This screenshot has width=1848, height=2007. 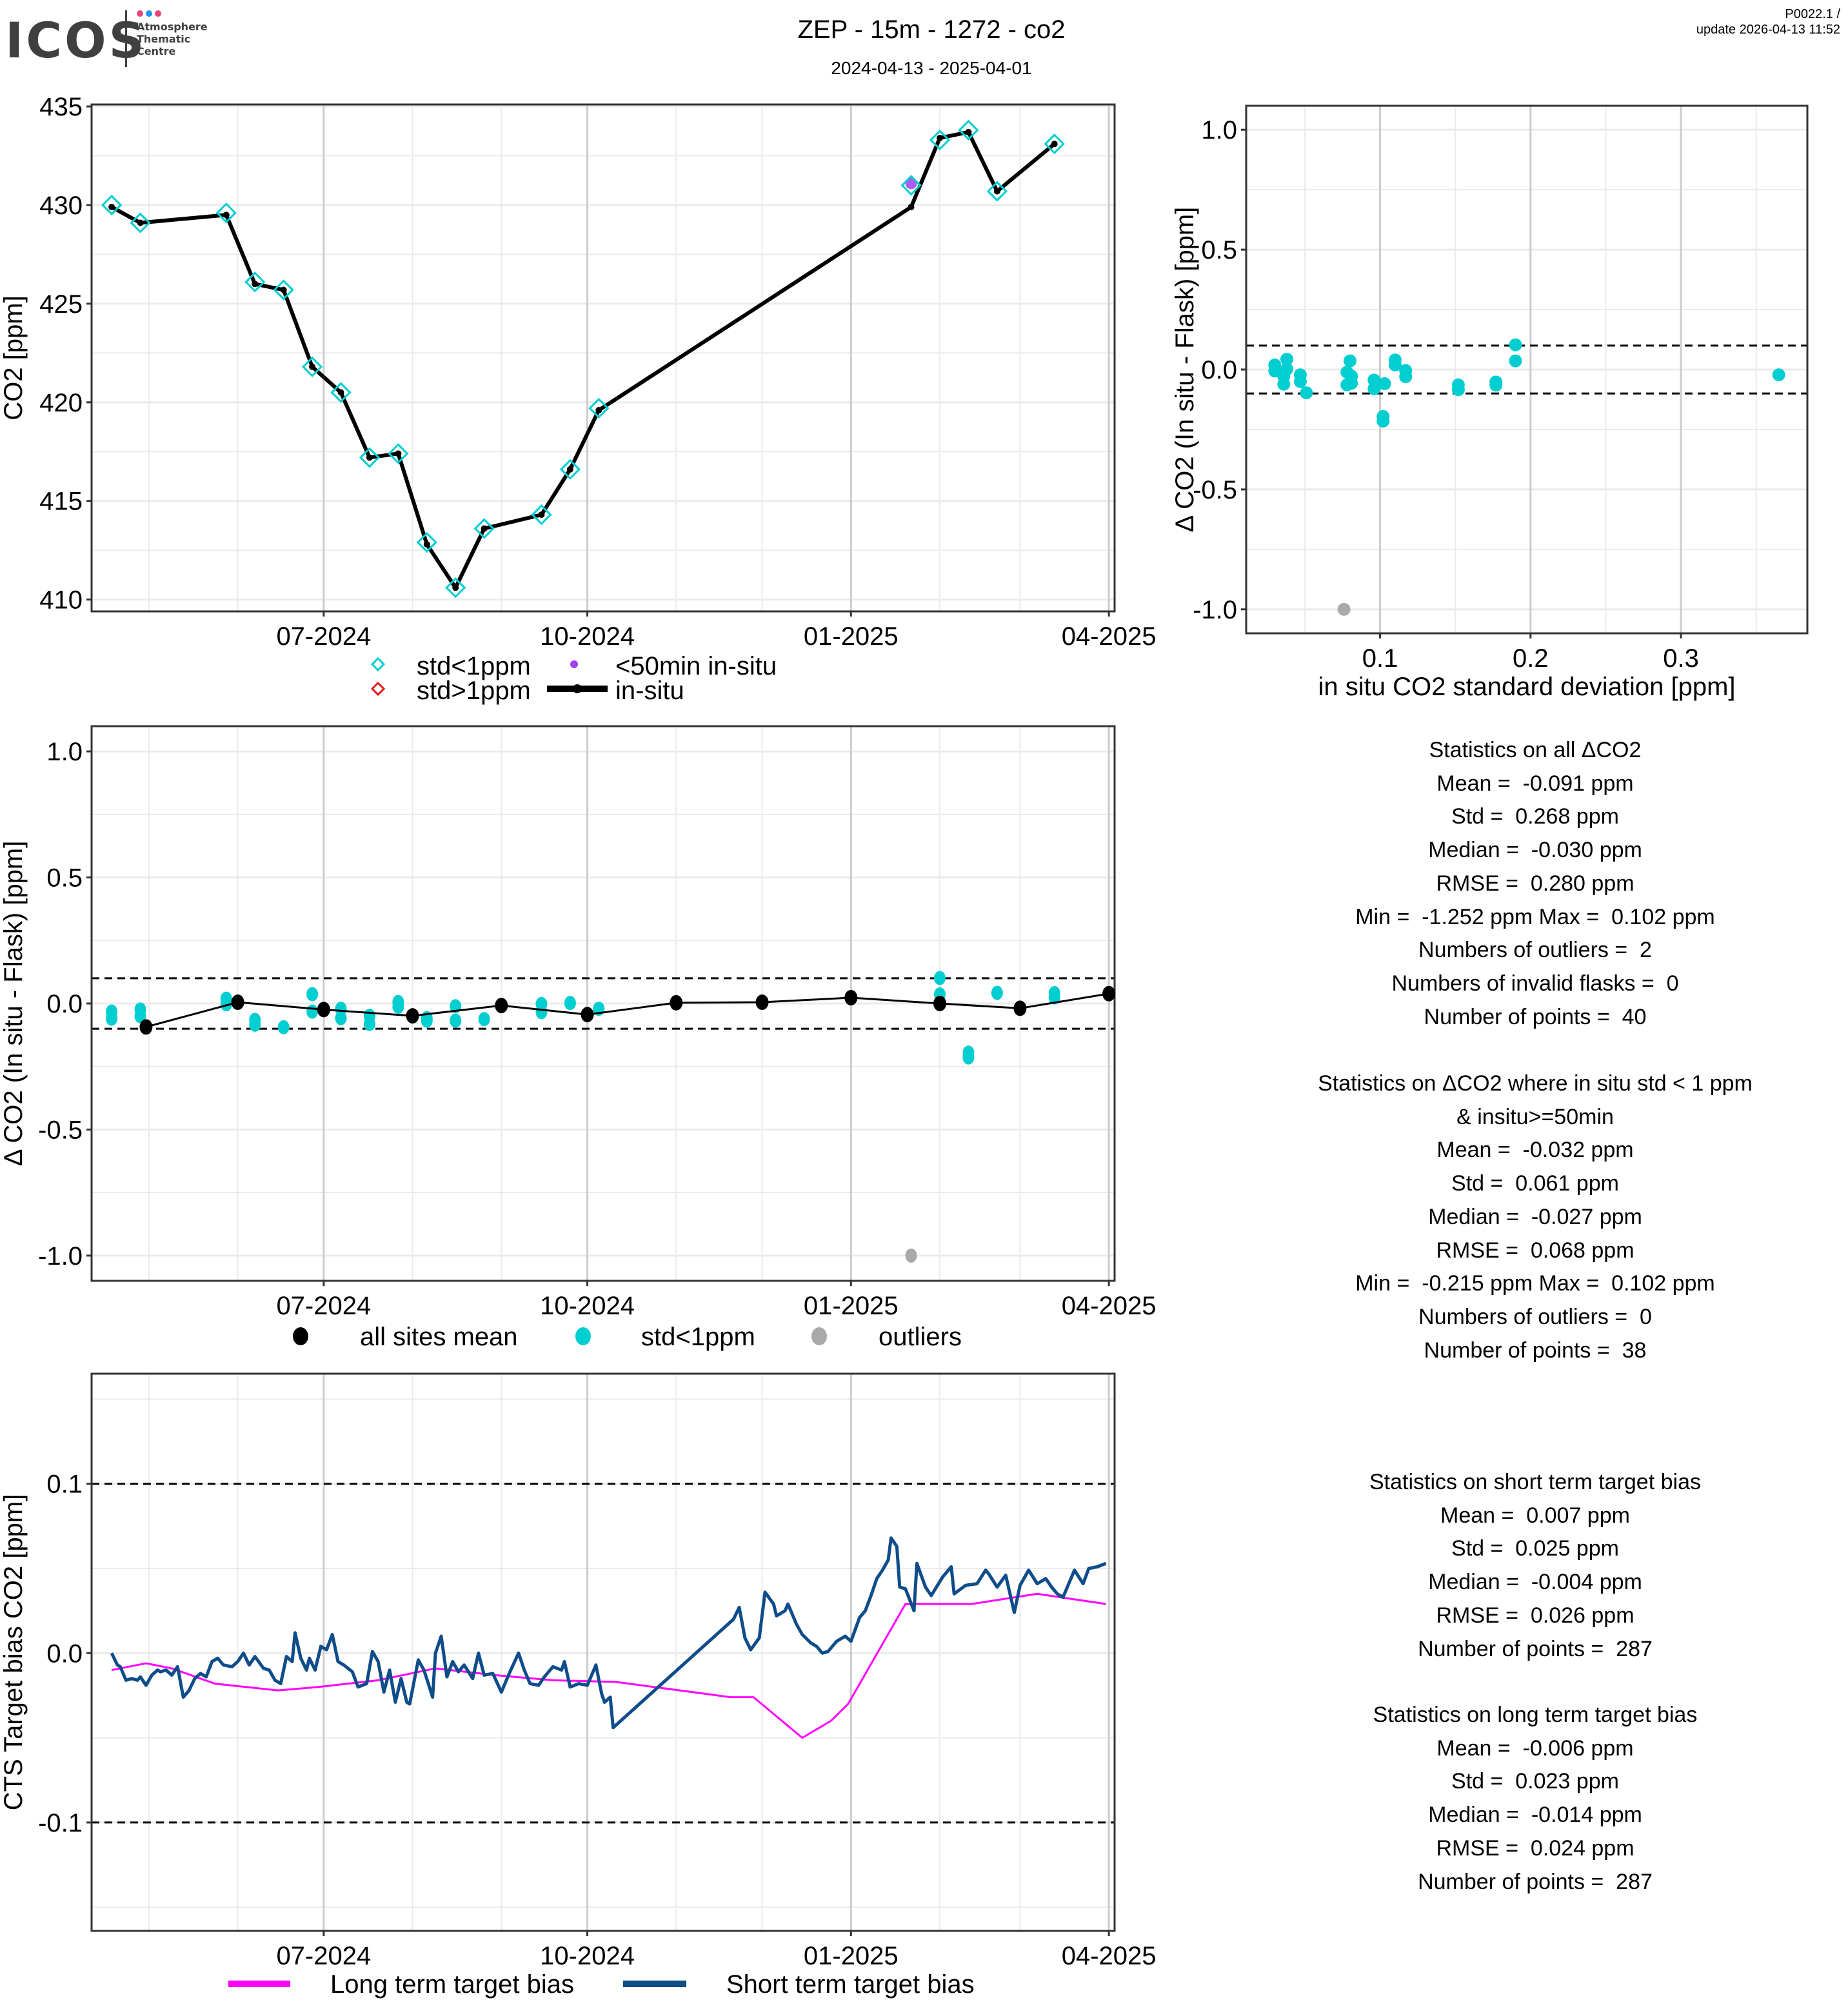 What do you see at coordinates (64, 1484) in the screenshot?
I see `y-tick-label: 0.1` at bounding box center [64, 1484].